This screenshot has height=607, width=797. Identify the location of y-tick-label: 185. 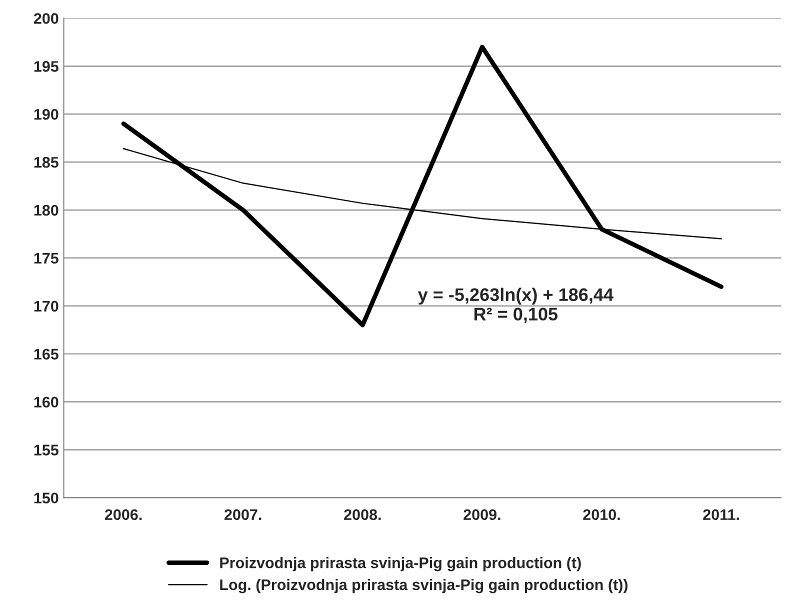
(46, 162).